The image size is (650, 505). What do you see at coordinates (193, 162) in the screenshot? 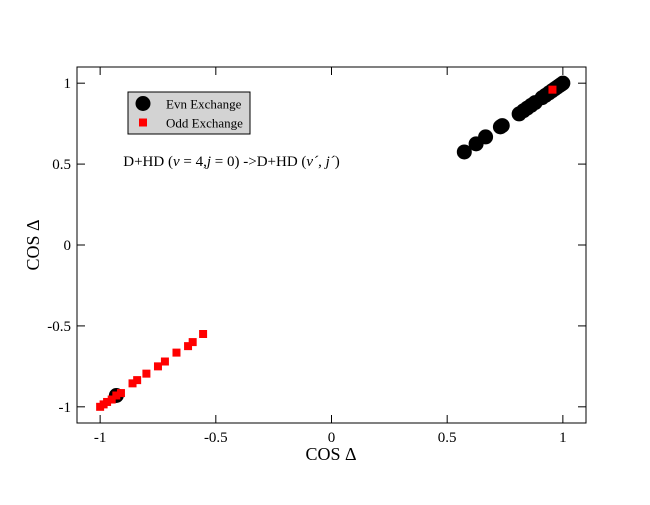
I see `annotation-part: = 4,` at bounding box center [193, 162].